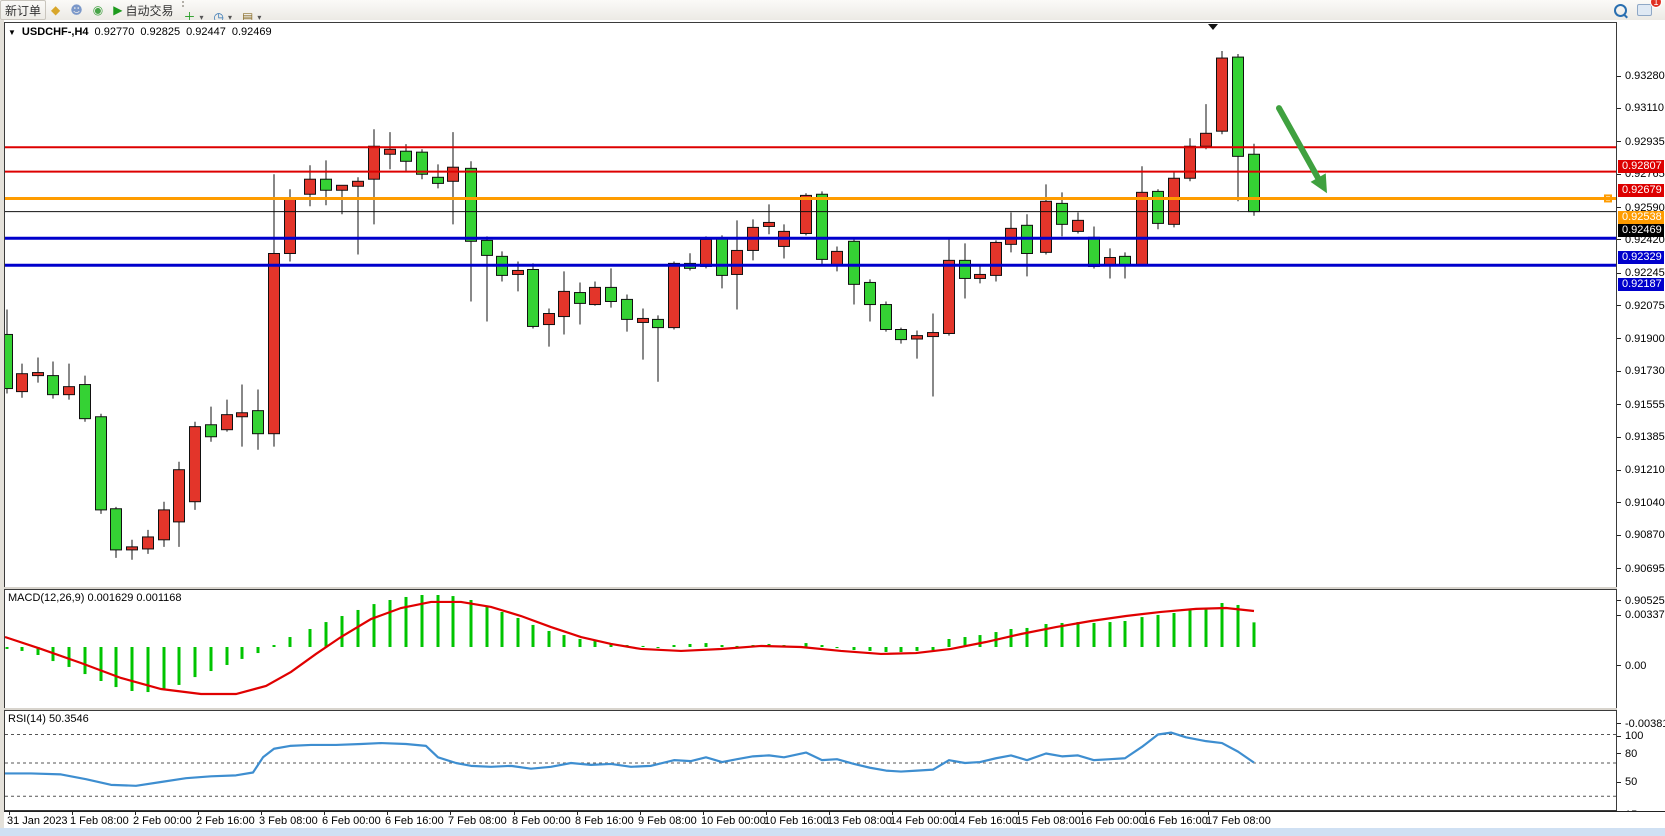  I want to click on time-axis-label: 13 Feb 08:00, so click(859, 821).